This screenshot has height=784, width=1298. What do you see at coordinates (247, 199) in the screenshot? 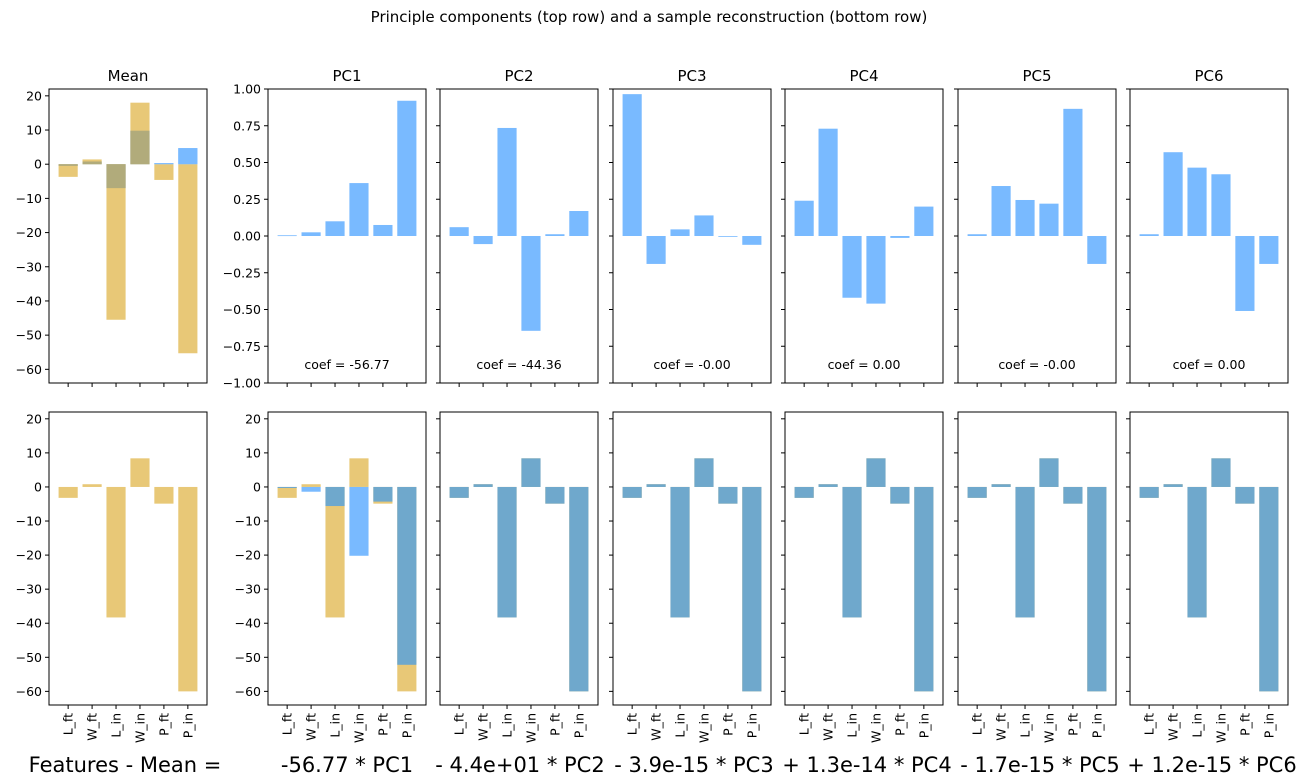
I see `y-tick-label: 0.25` at bounding box center [247, 199].